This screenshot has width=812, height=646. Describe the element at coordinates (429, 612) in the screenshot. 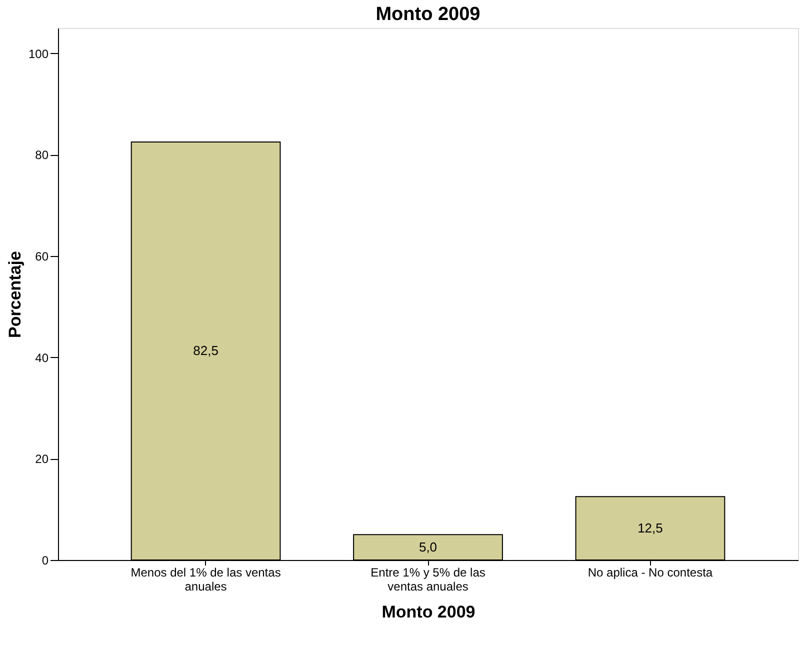

I see `x-axis-title: Monto 2009` at that location.